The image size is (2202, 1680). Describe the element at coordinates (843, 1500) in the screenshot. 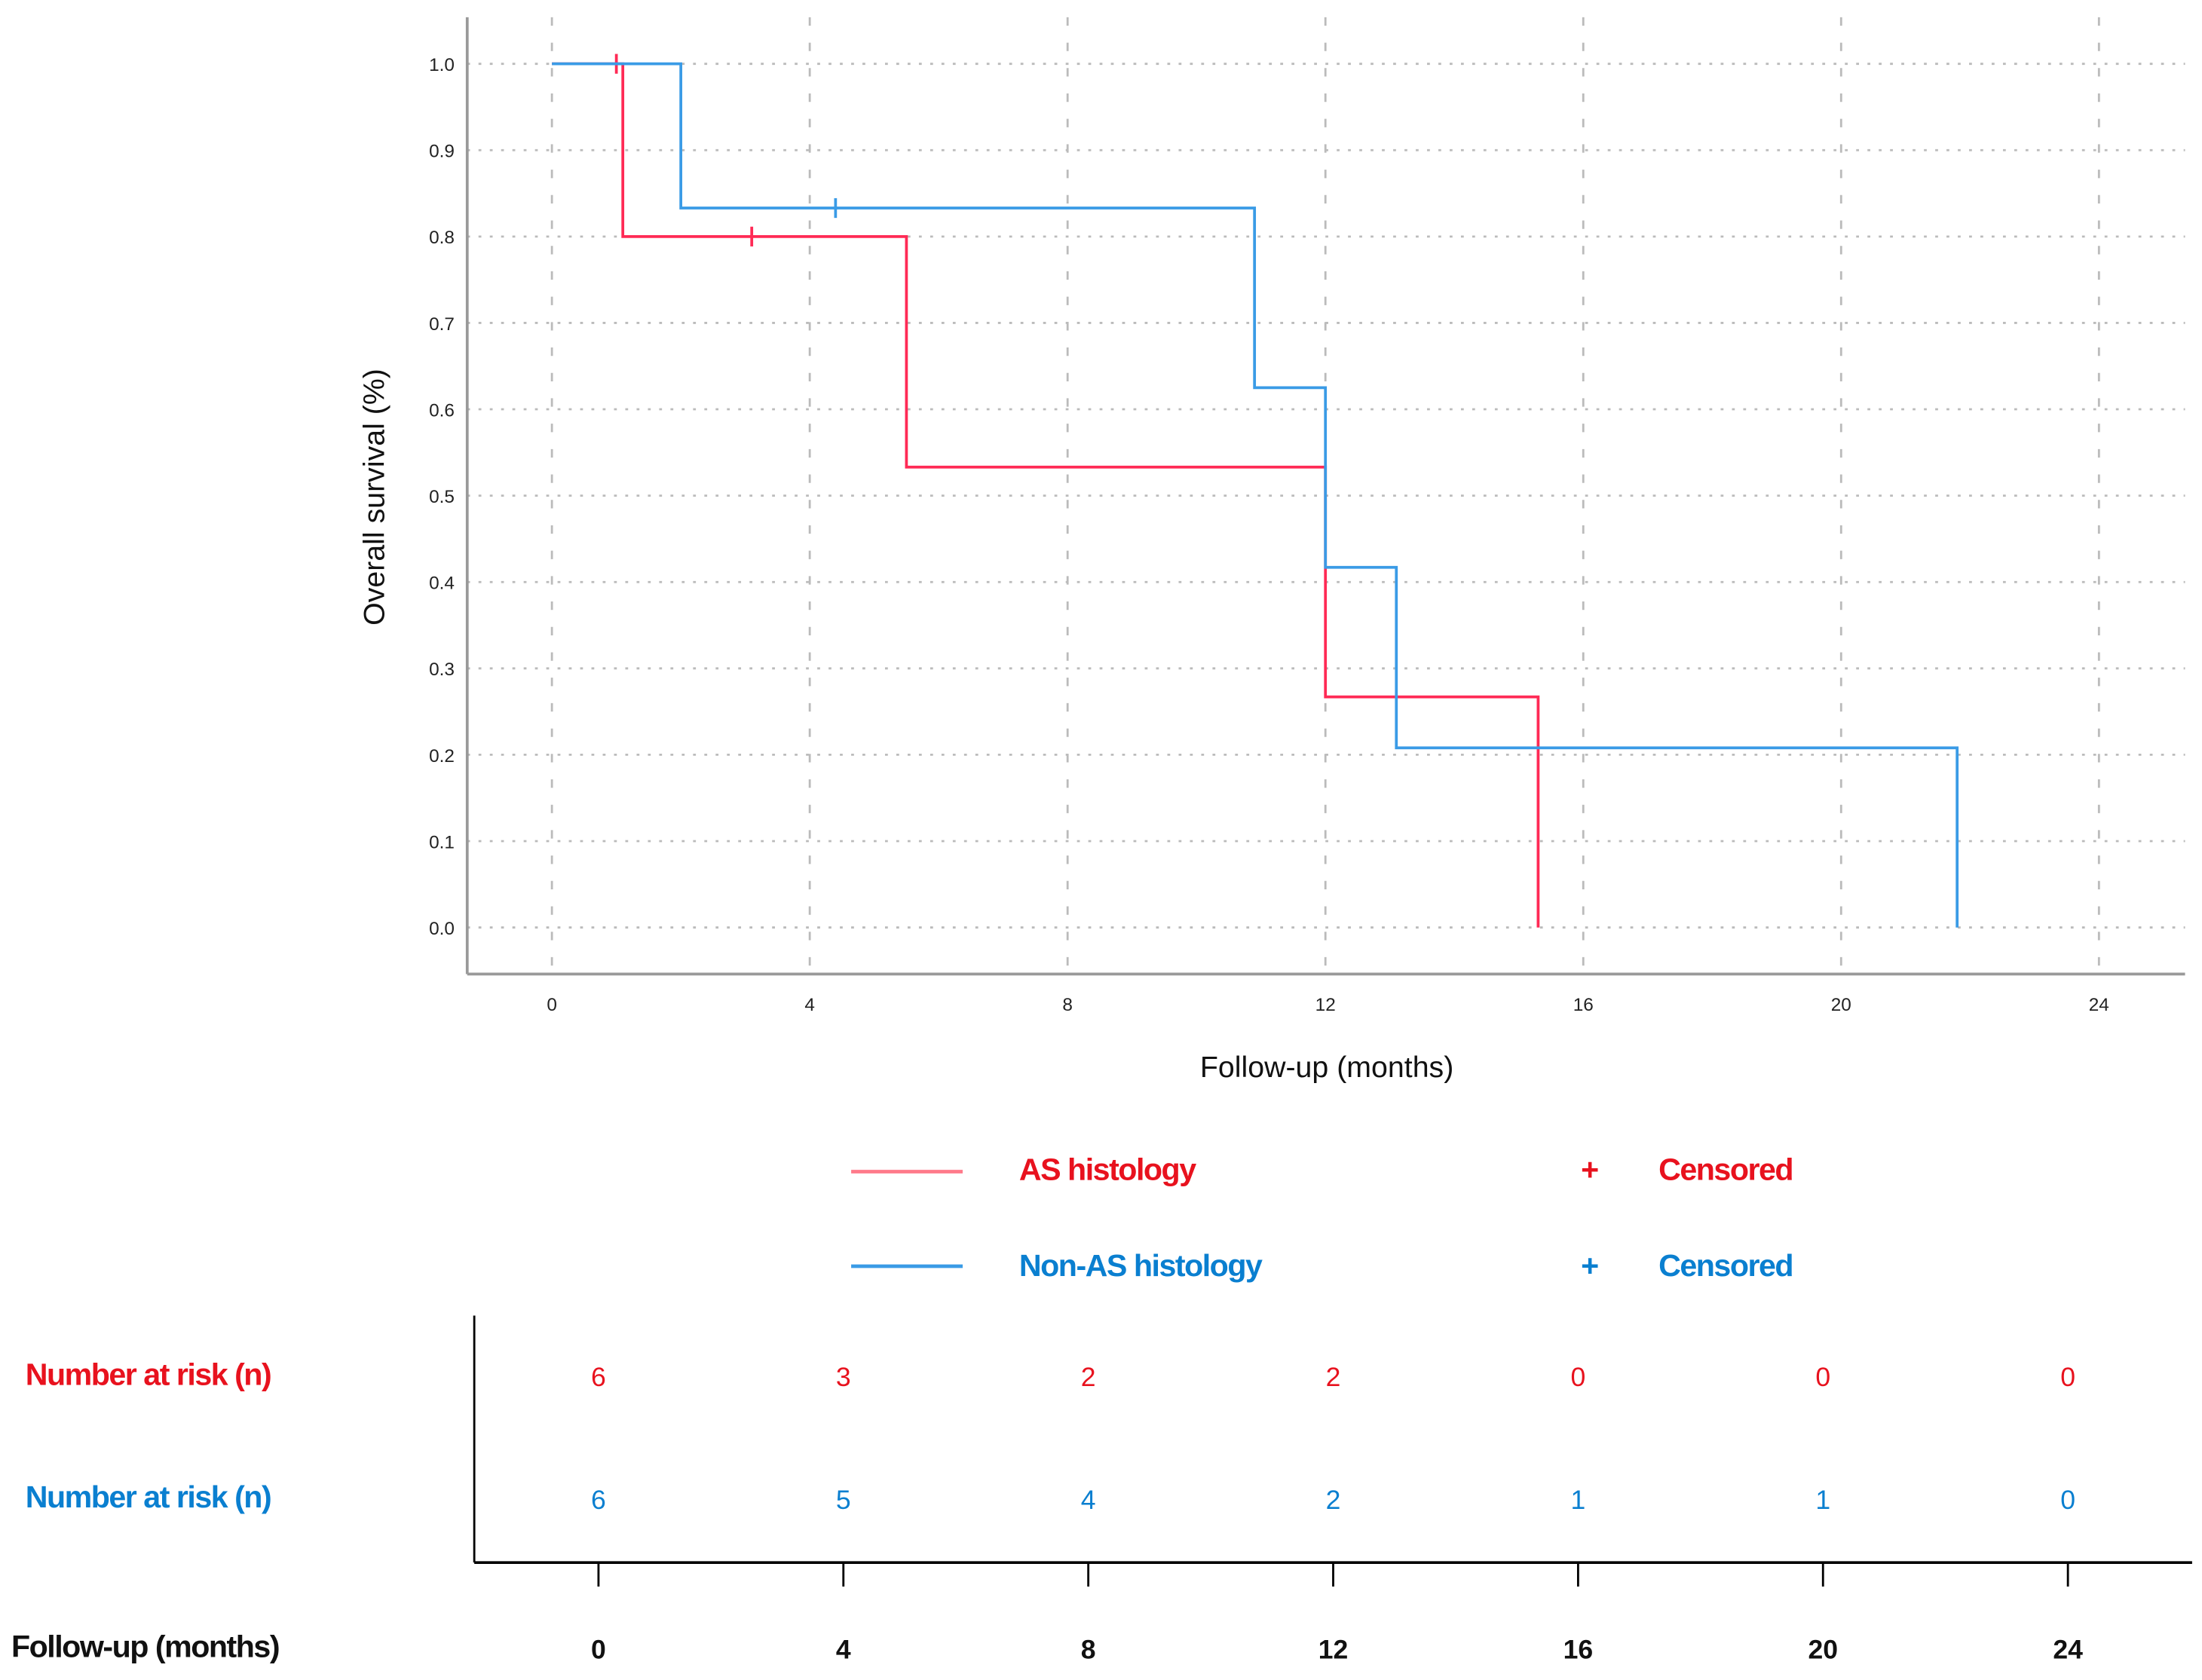

I see `risk-count: 5` at that location.